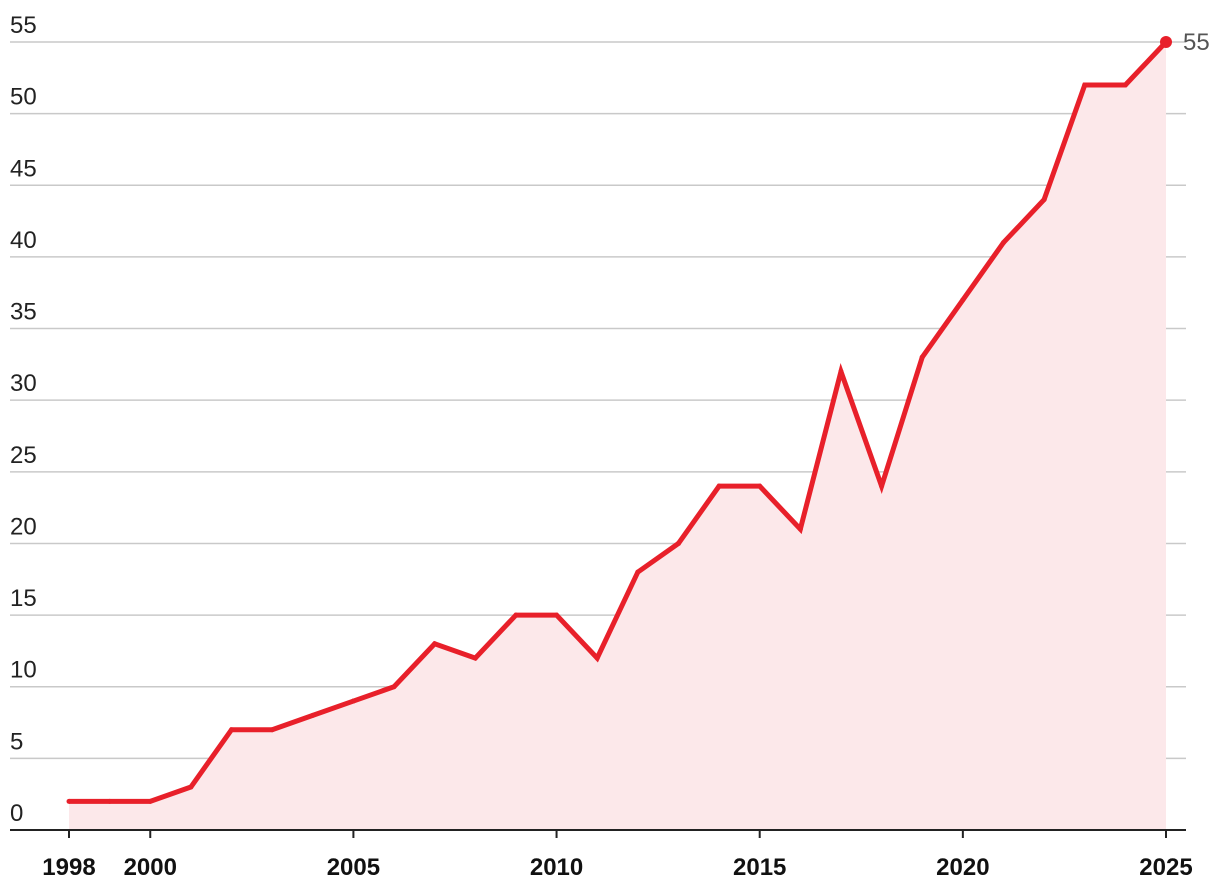 The width and height of the screenshot is (1220, 888). What do you see at coordinates (617, 867) in the screenshot?
I see `x-axis-tick-labels: 1998 2000 2005 2010 2015 2020 2025` at bounding box center [617, 867].